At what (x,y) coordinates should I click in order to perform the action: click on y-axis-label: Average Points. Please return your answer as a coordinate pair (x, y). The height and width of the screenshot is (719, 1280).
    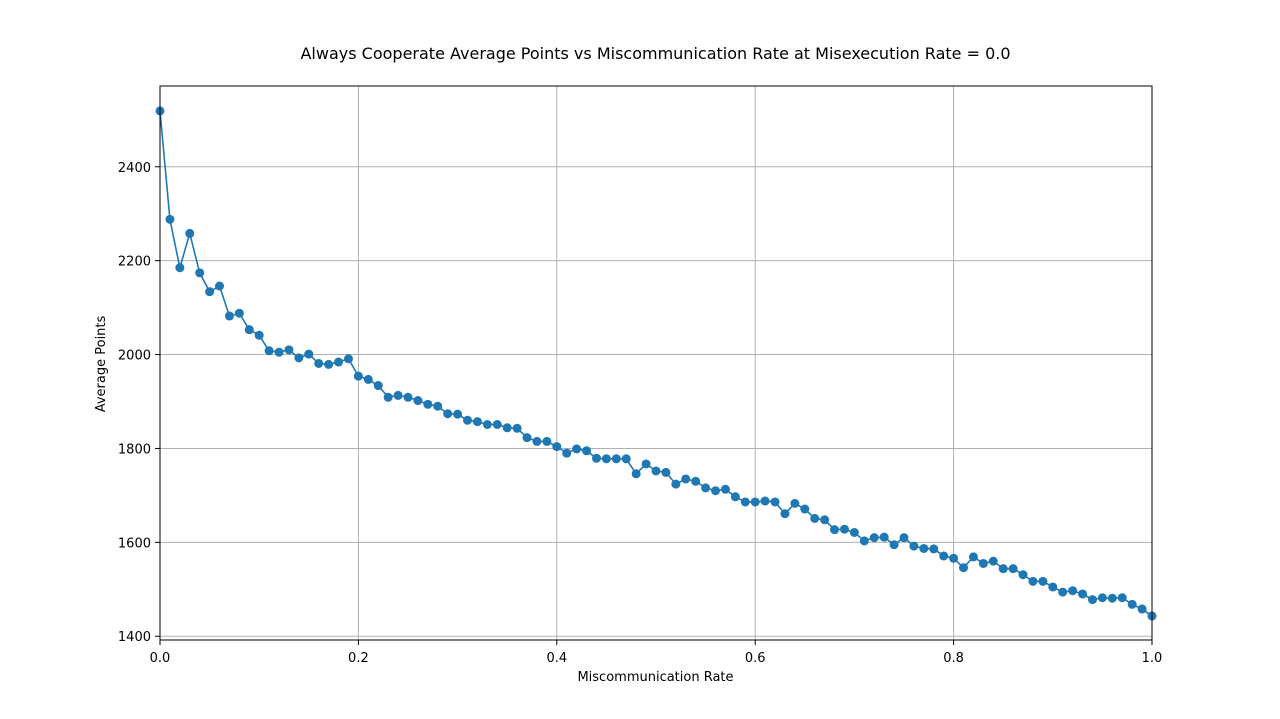
    Looking at the image, I should click on (101, 363).